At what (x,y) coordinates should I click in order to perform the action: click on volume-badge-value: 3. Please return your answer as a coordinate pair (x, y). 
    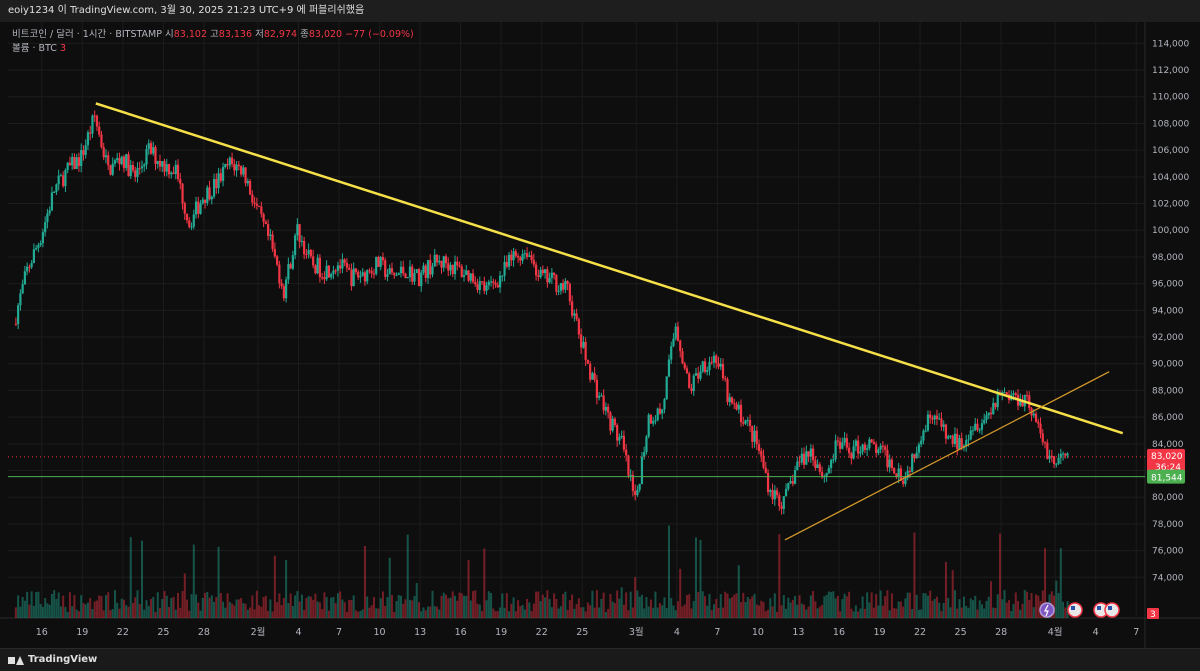
    Looking at the image, I should click on (1153, 615).